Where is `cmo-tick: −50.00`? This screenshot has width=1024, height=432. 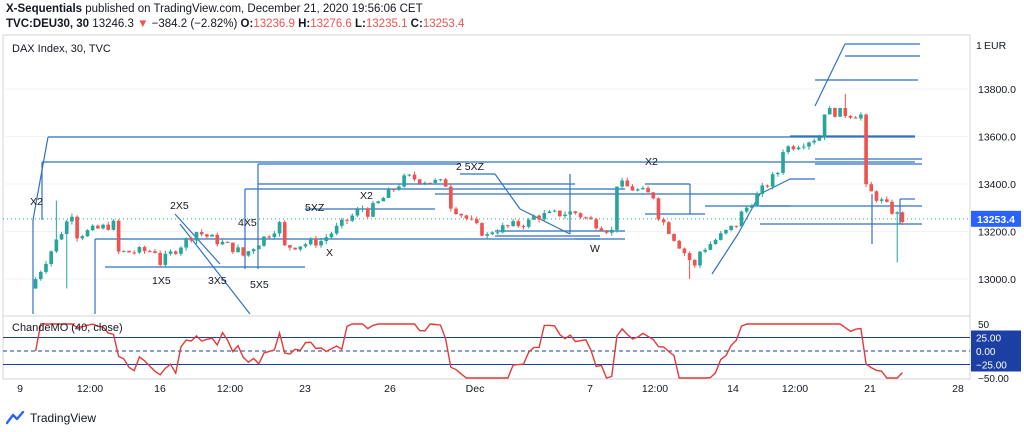
cmo-tick: −50.00 is located at coordinates (993, 379).